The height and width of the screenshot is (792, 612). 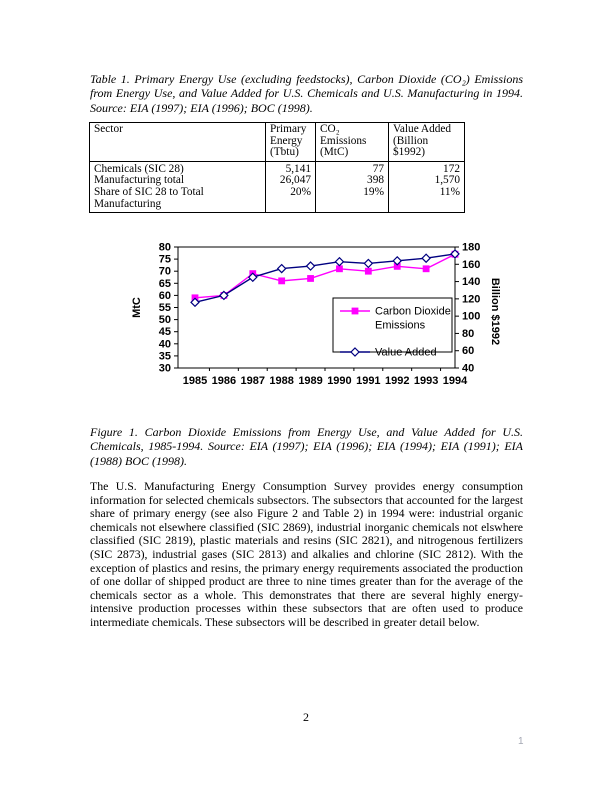 What do you see at coordinates (451, 168) in the screenshot?
I see `table-cell-value-added: 172` at bounding box center [451, 168].